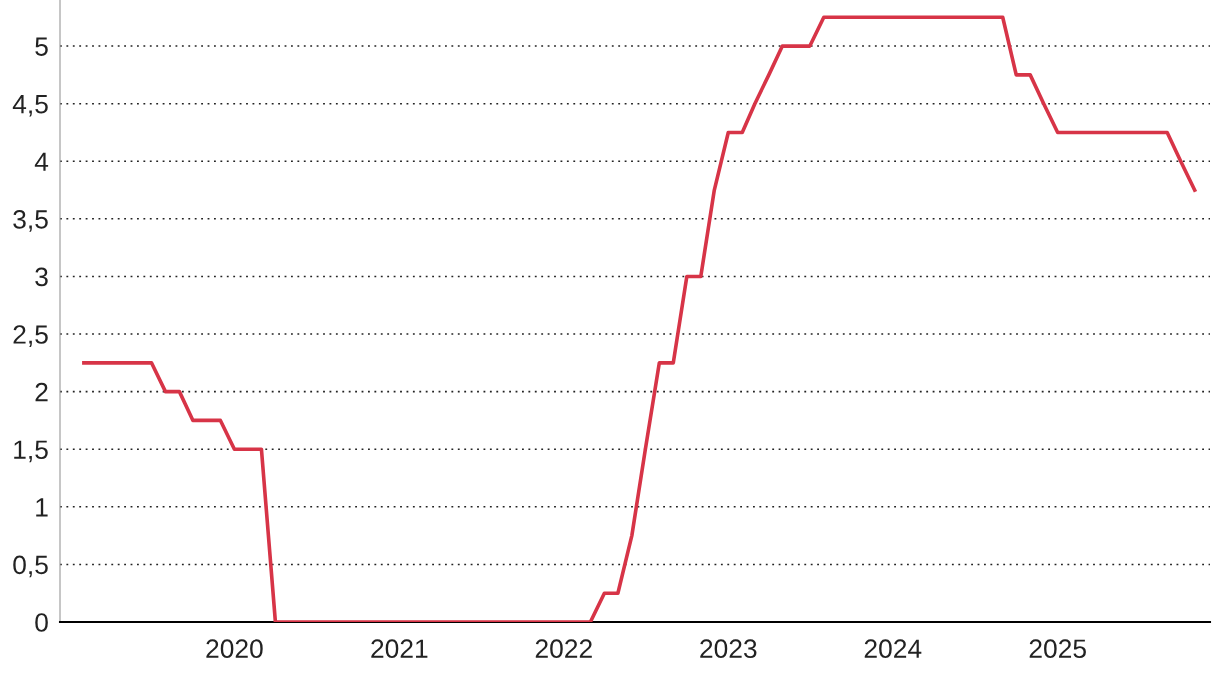 The height and width of the screenshot is (682, 1220). What do you see at coordinates (41, 277) in the screenshot?
I see `y-tick-label: 3` at bounding box center [41, 277].